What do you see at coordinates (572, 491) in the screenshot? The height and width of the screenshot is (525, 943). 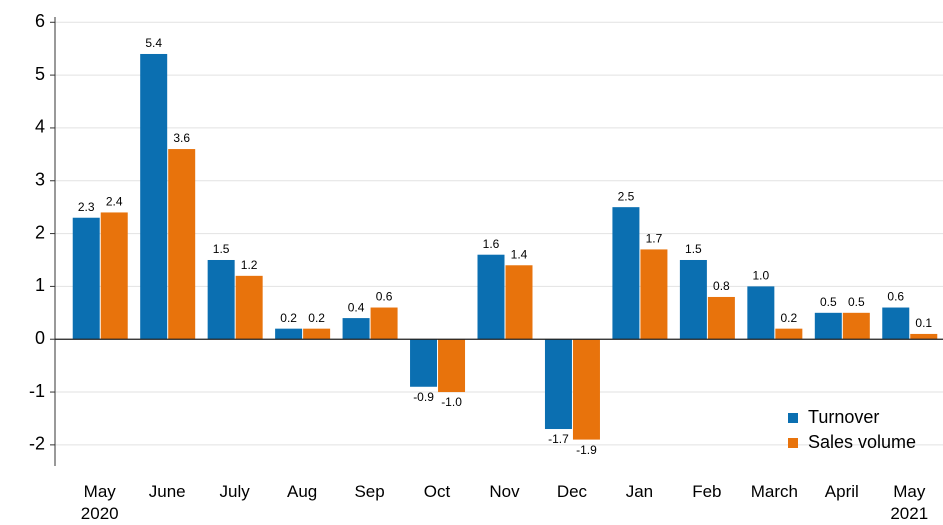 I see `x-tick-label: Dec` at bounding box center [572, 491].